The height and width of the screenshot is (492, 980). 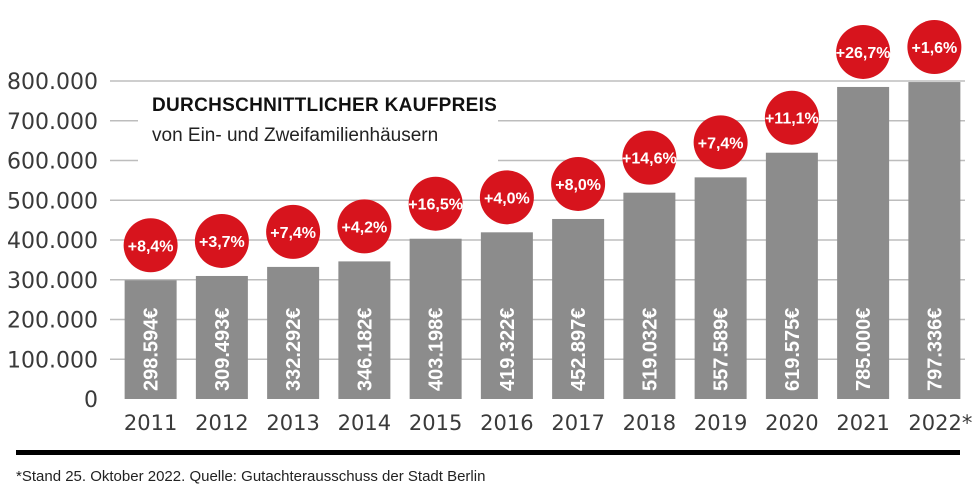 I want to click on change-badge-label: +8,0%, so click(x=578, y=185).